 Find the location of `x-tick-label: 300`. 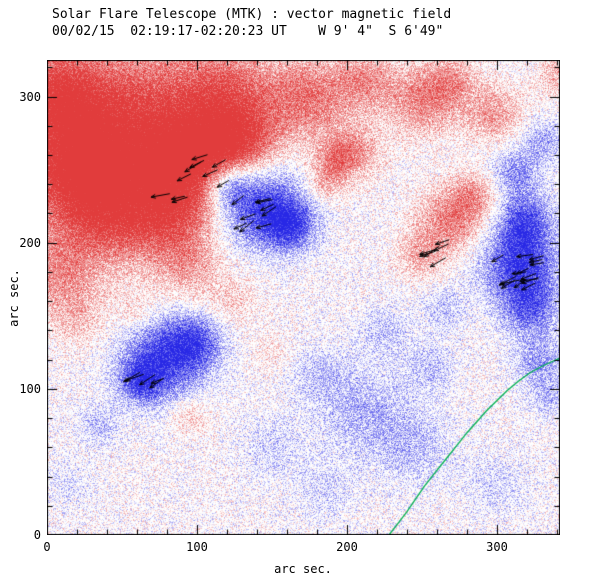

x-tick-label: 300 is located at coordinates (497, 547).